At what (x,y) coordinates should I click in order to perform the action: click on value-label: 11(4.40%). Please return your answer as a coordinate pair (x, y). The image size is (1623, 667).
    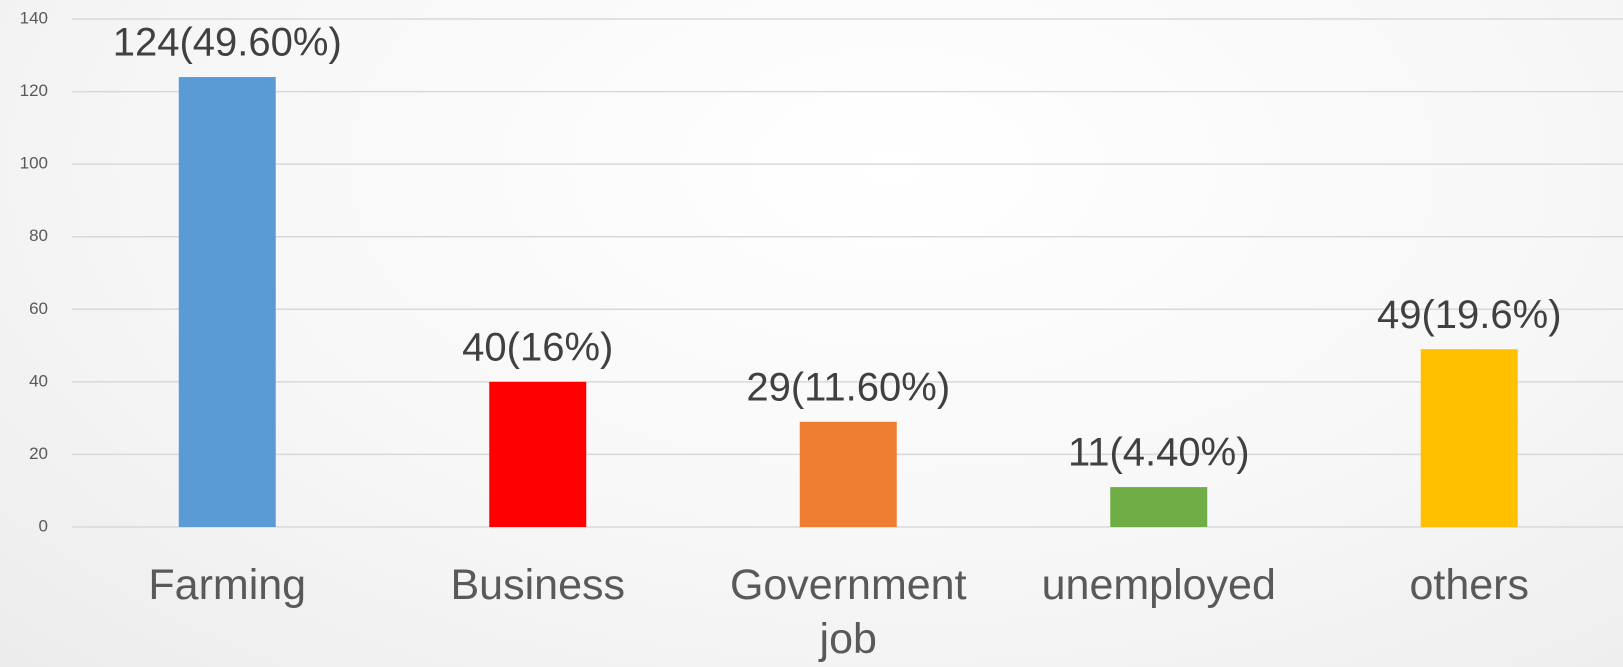
    Looking at the image, I should click on (1159, 453).